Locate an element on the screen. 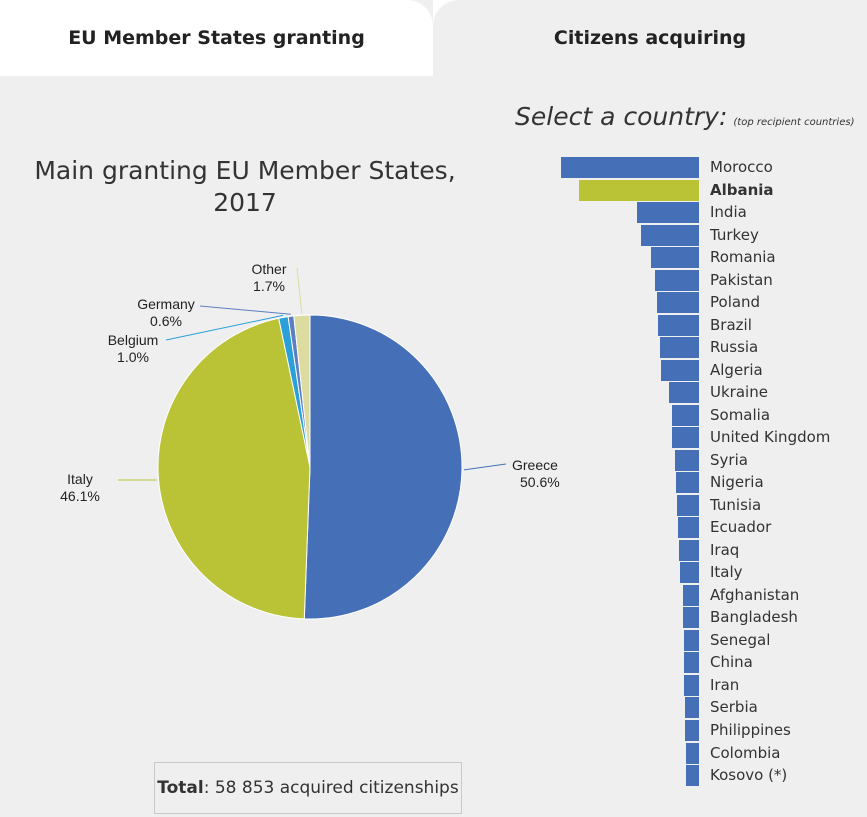  country-row-bangladesh: Bangladesh is located at coordinates (433, 618).